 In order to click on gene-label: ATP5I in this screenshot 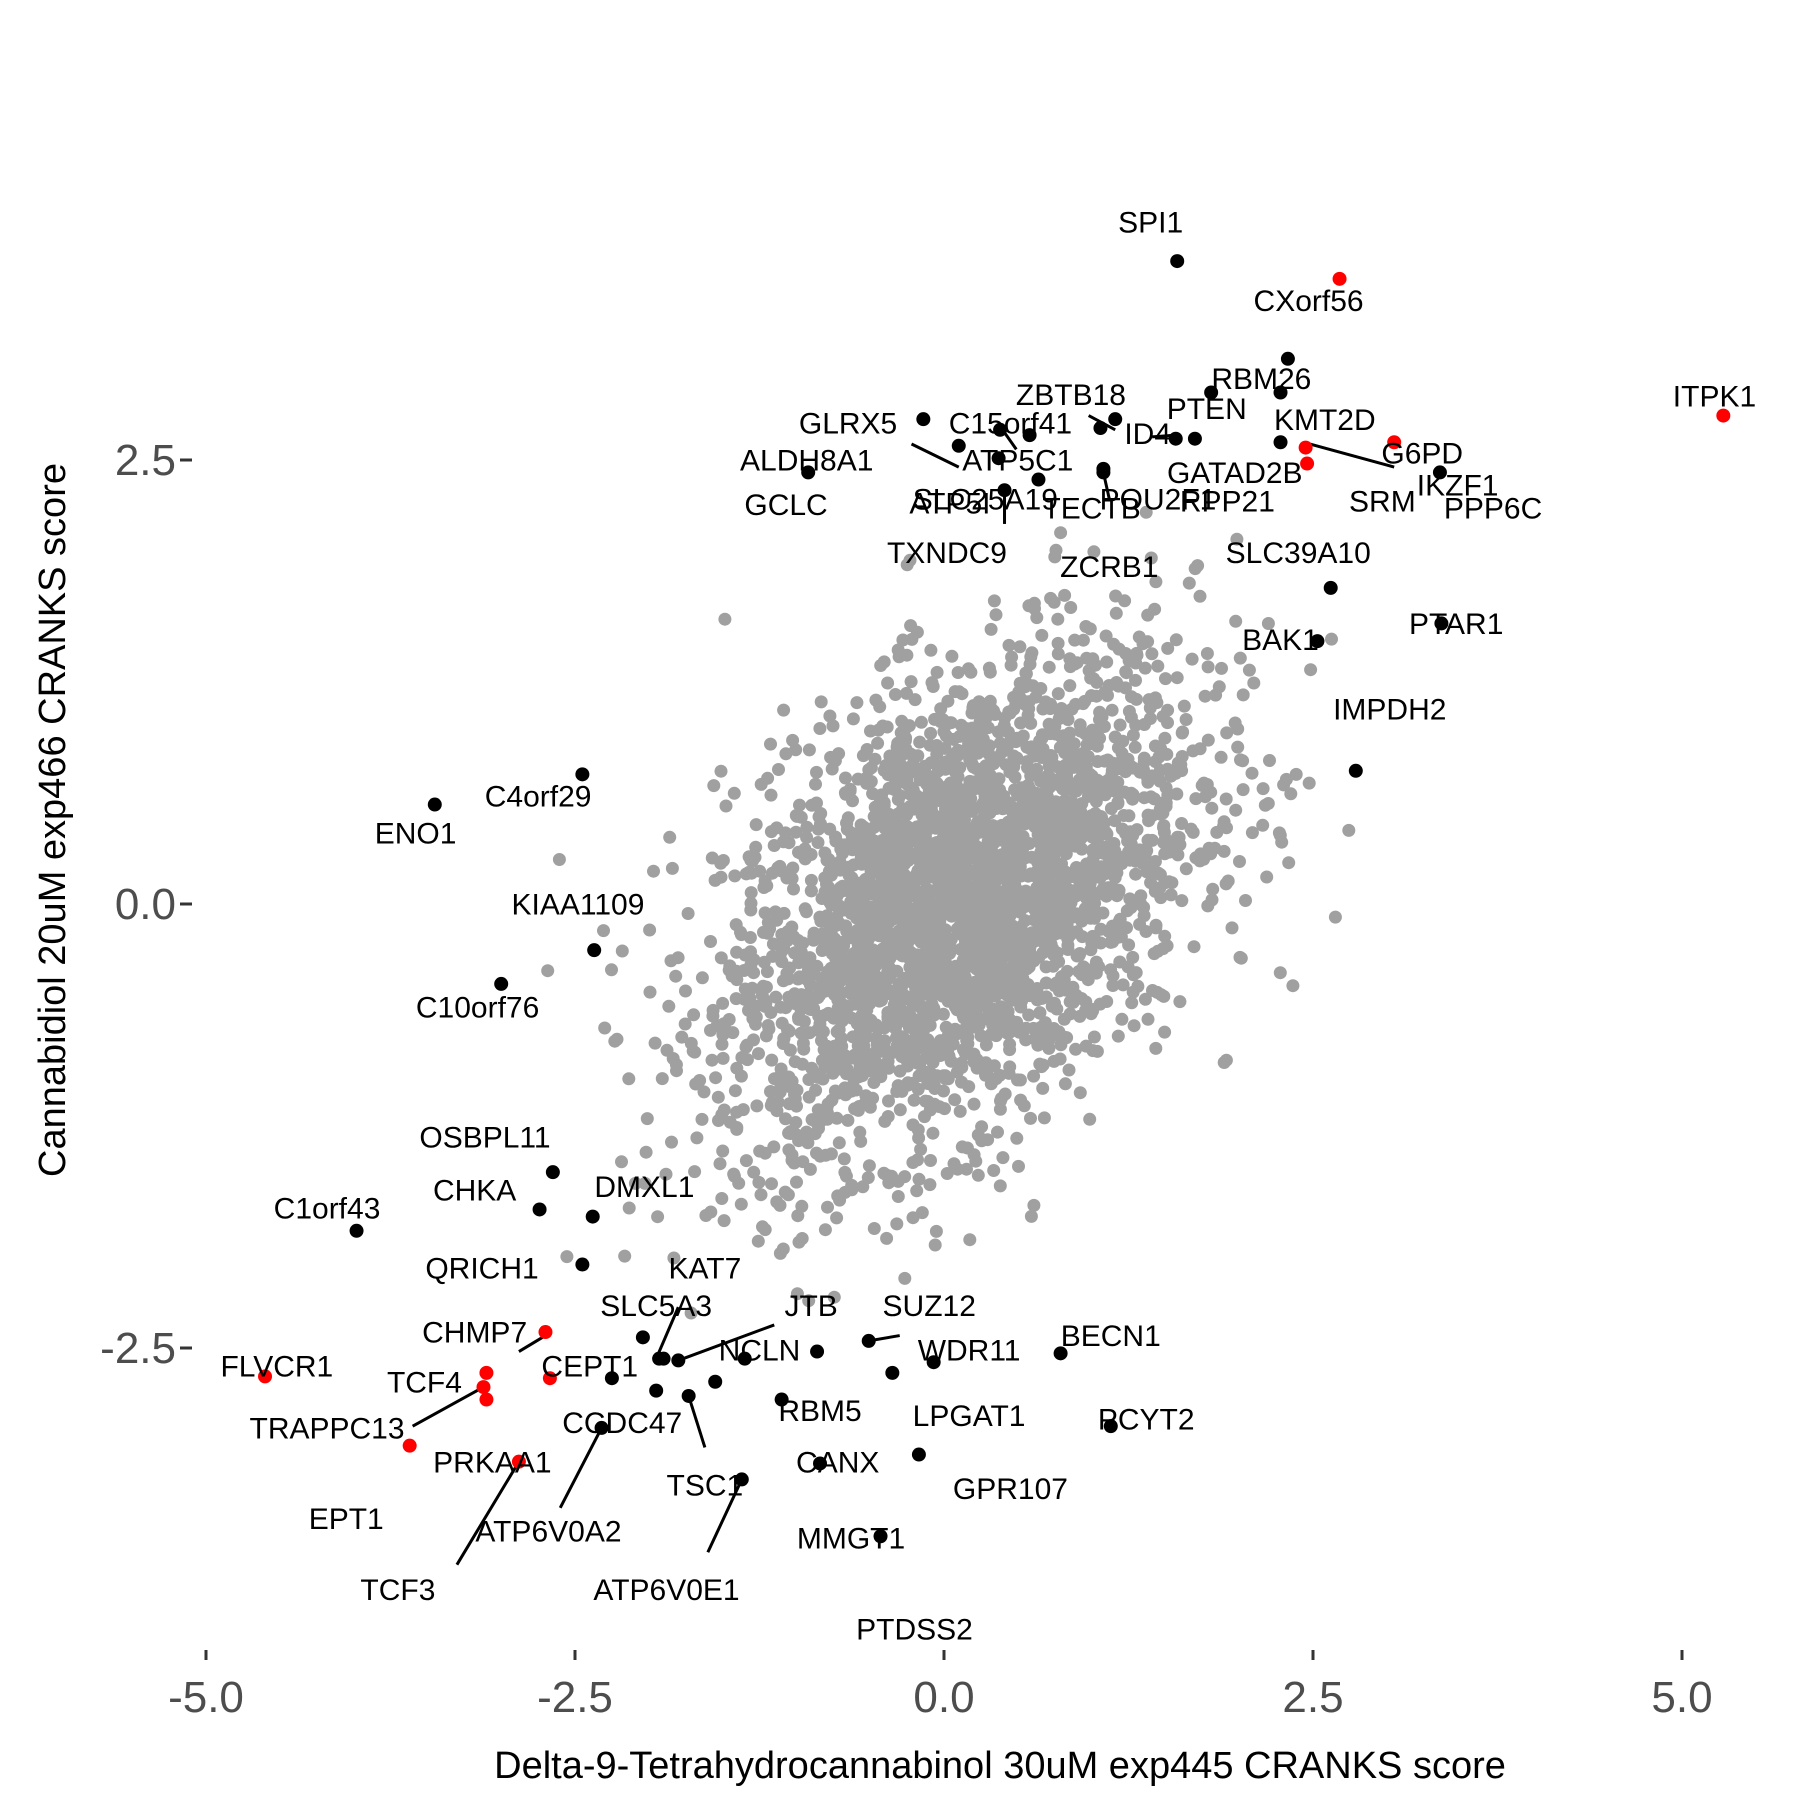, I will do `click(949, 503)`.